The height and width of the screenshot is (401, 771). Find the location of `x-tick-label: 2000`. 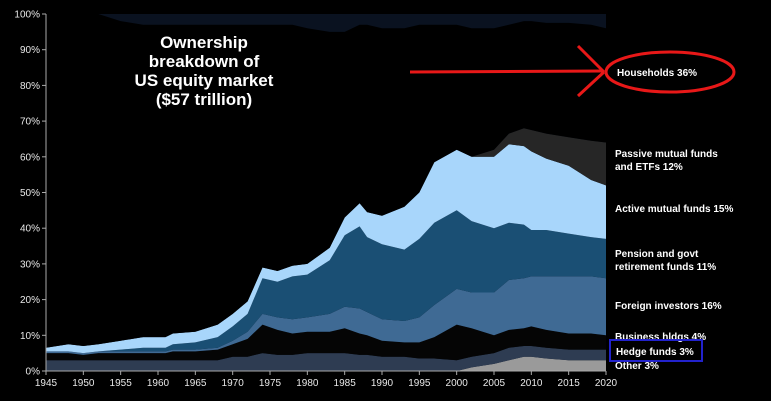

x-tick-label: 2000 is located at coordinates (457, 383).